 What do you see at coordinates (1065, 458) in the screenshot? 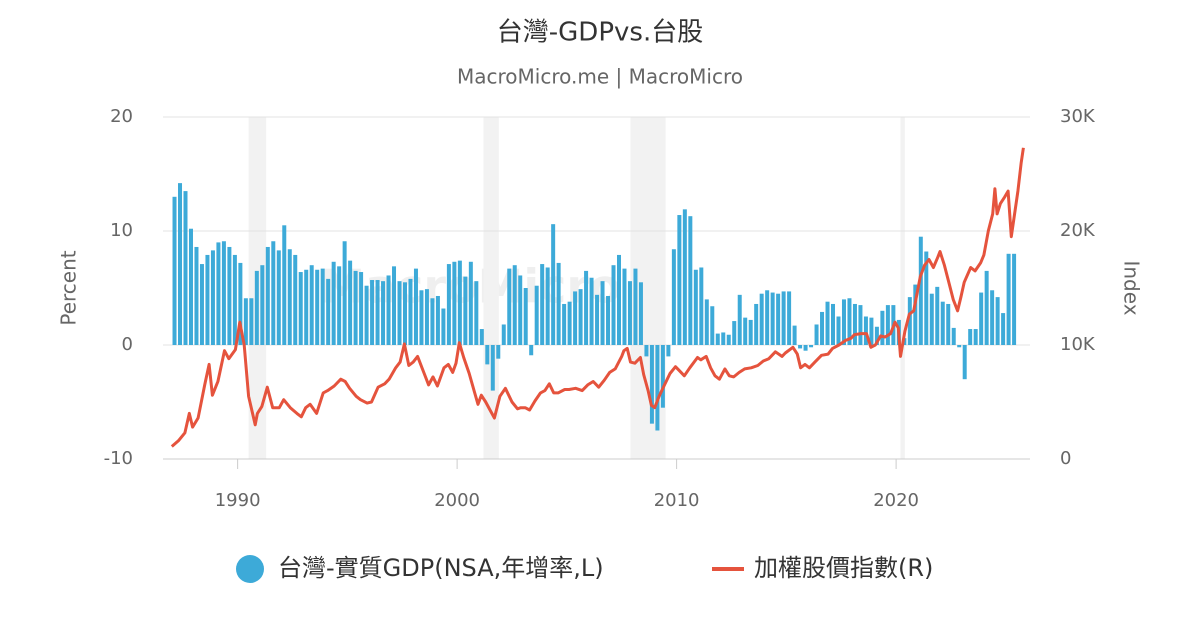
I see `y2-tick-label: 0` at bounding box center [1065, 458].